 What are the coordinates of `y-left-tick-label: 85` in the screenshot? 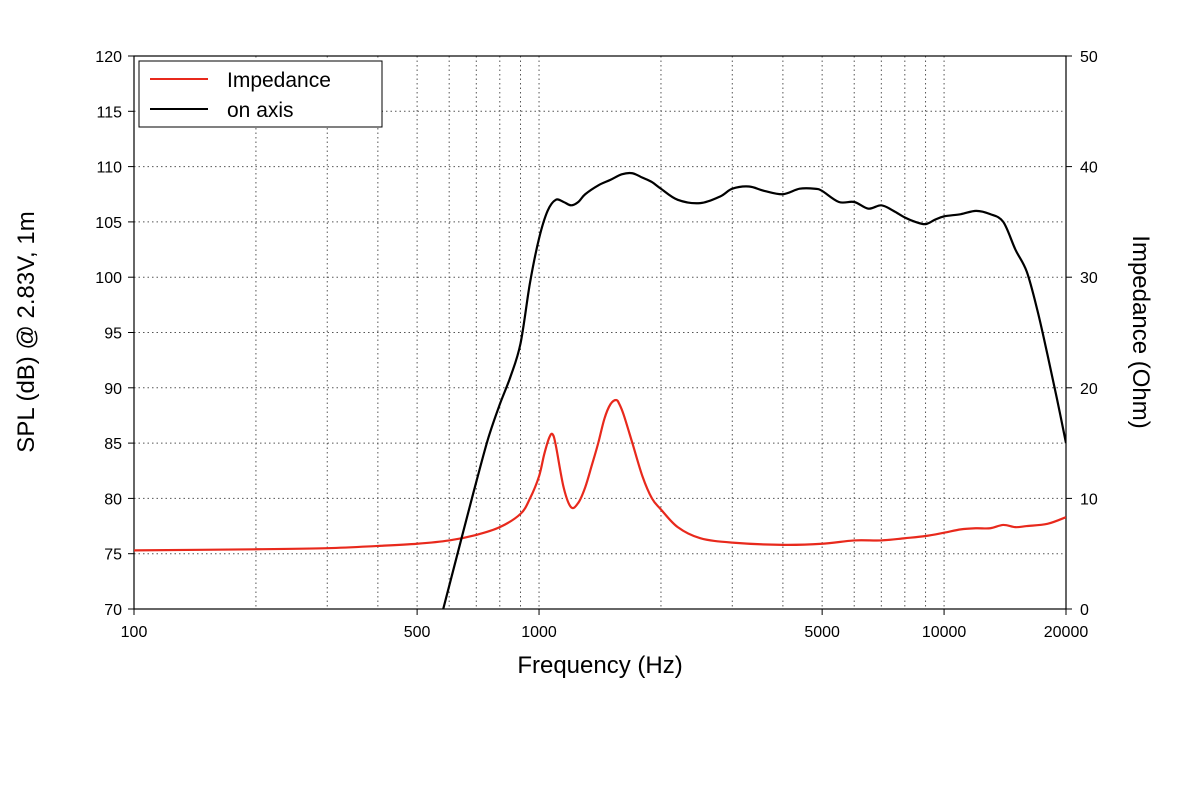 It's located at (113, 444).